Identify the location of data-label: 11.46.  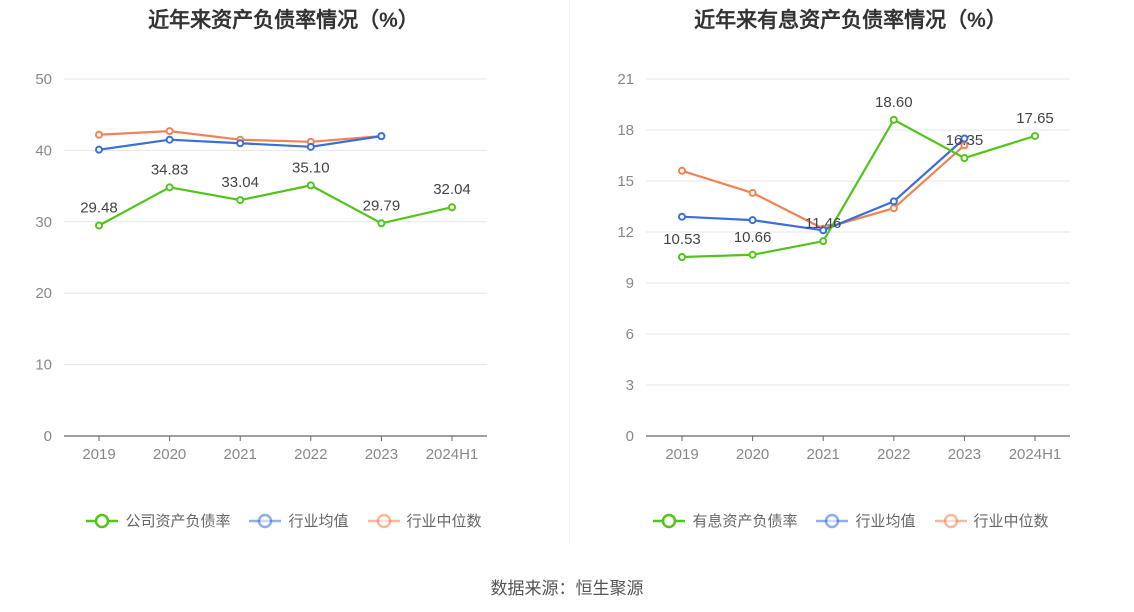
(823, 223).